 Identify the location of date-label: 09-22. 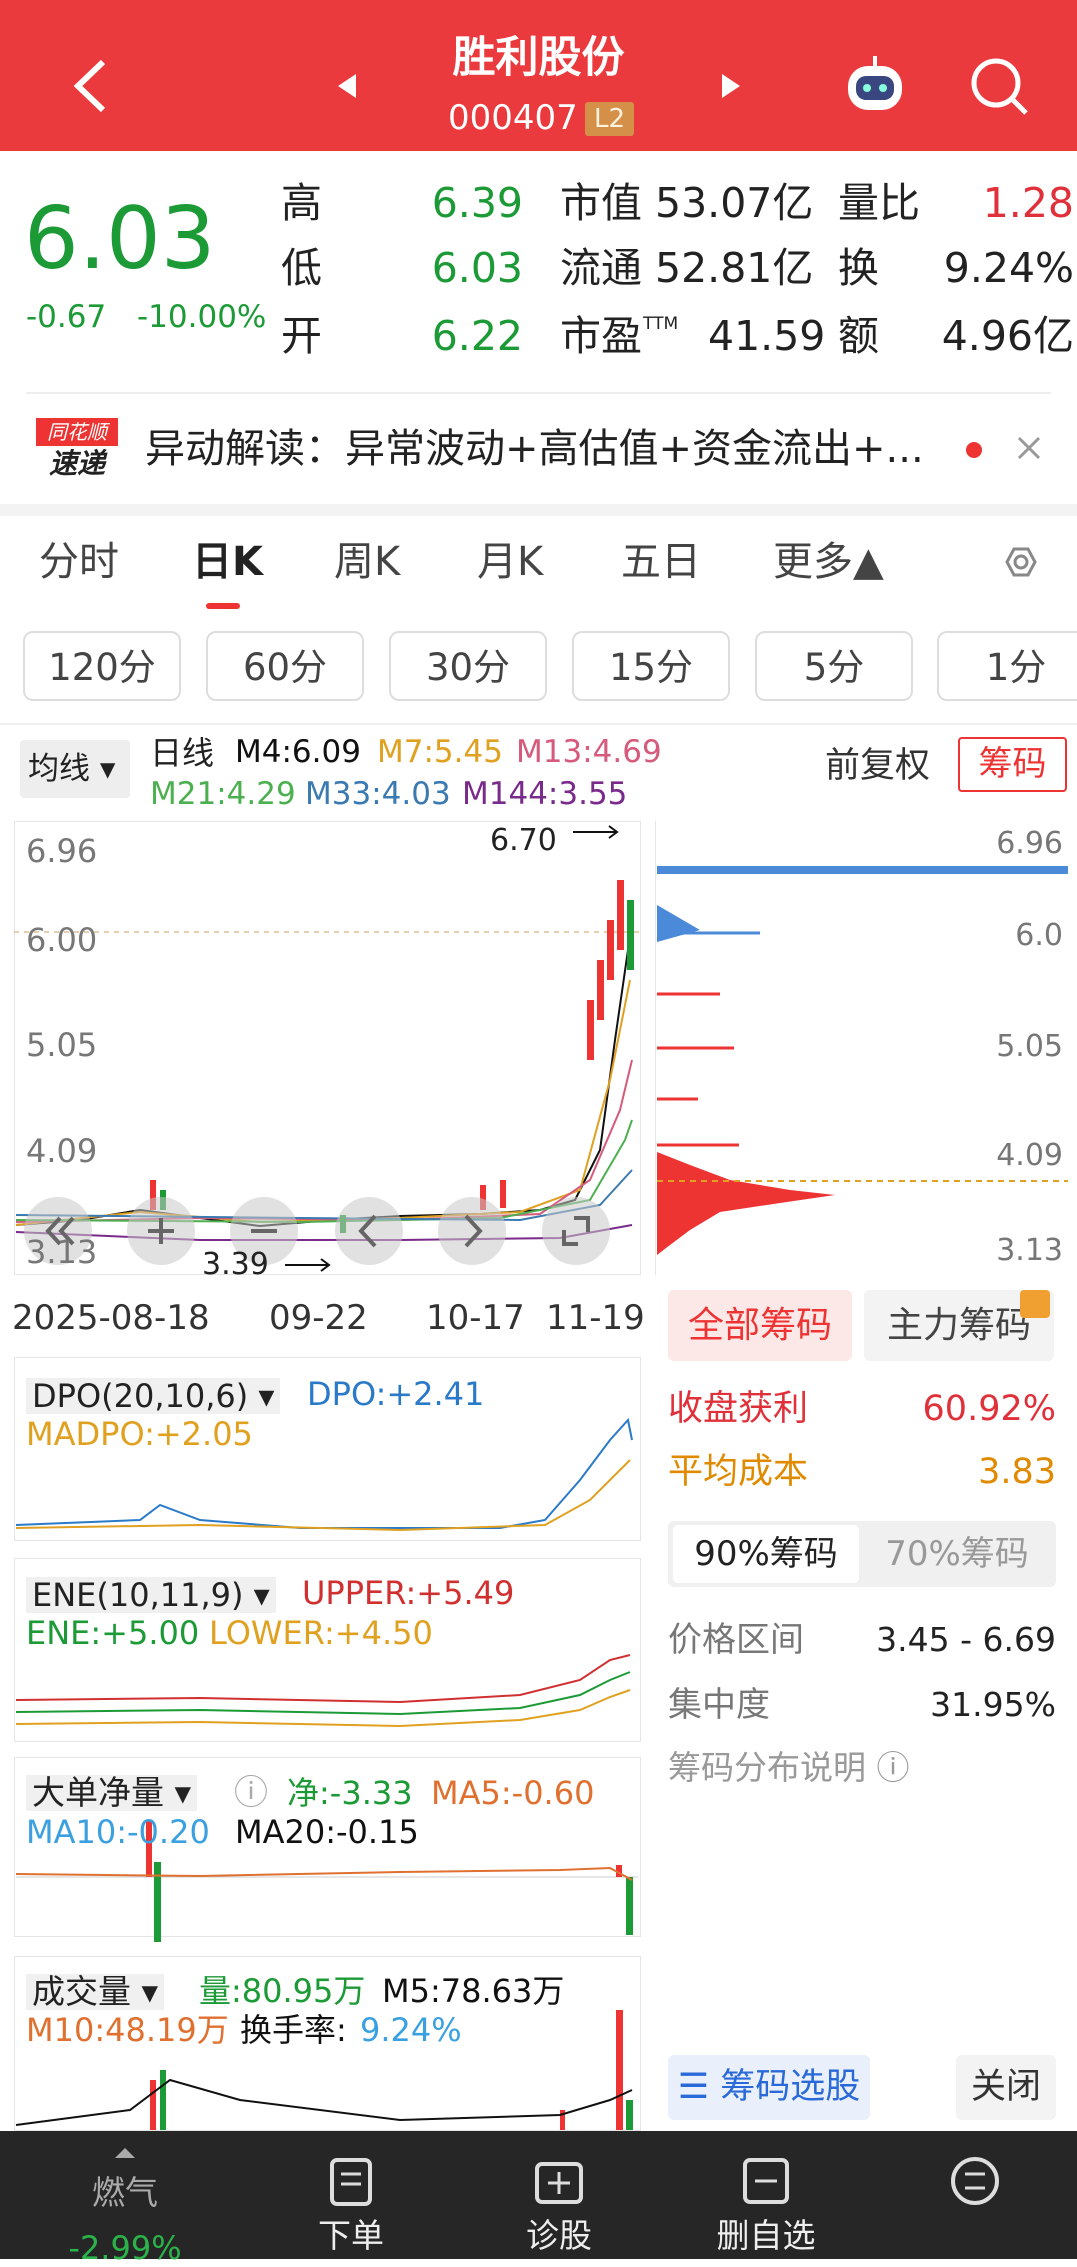
(318, 1318).